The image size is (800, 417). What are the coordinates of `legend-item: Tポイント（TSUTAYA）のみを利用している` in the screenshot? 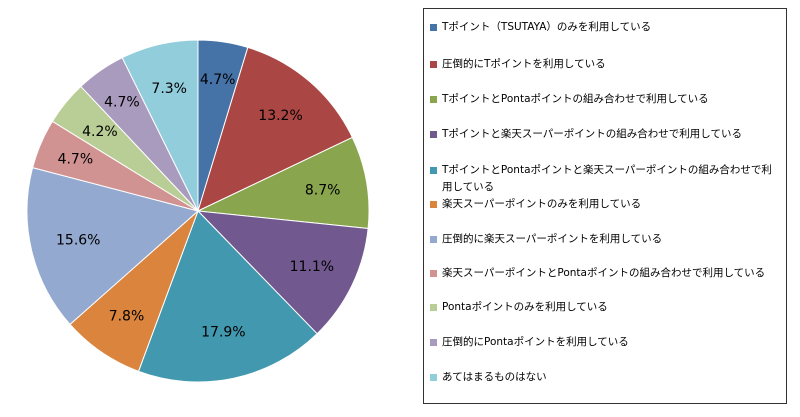 It's located at (606, 27).